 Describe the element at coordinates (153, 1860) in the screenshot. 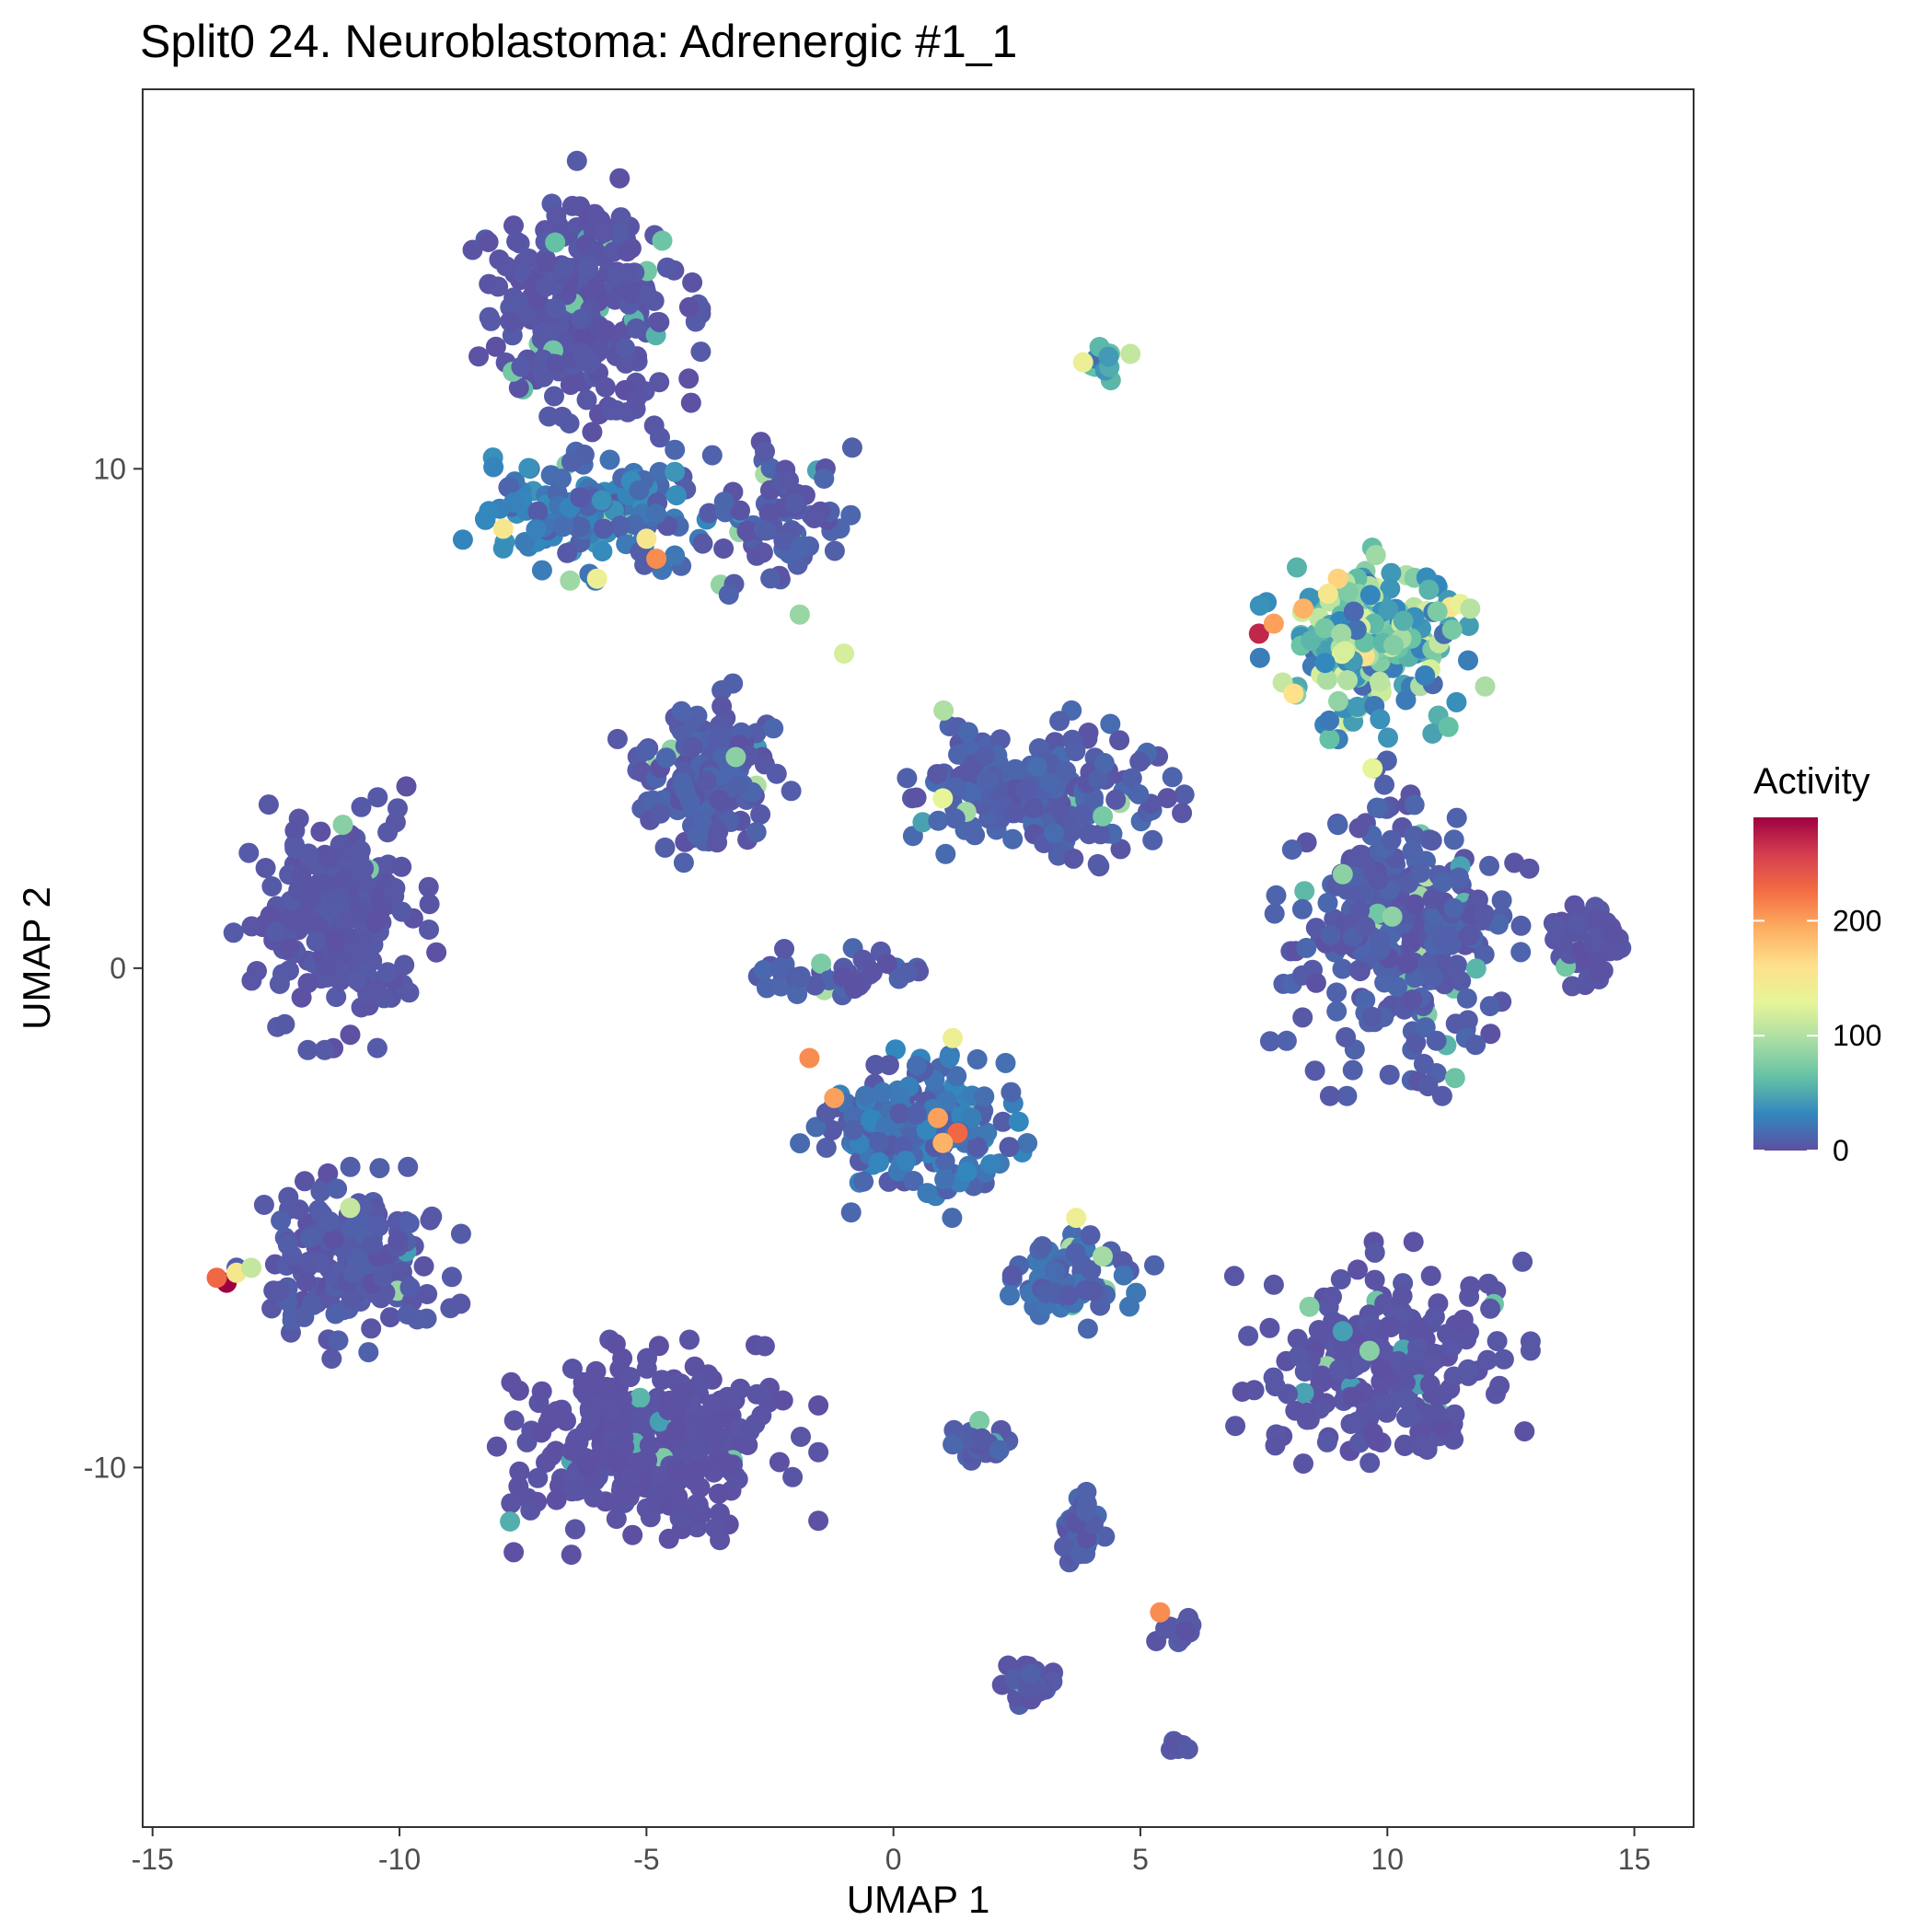

I see `x-tick-label: -15` at that location.